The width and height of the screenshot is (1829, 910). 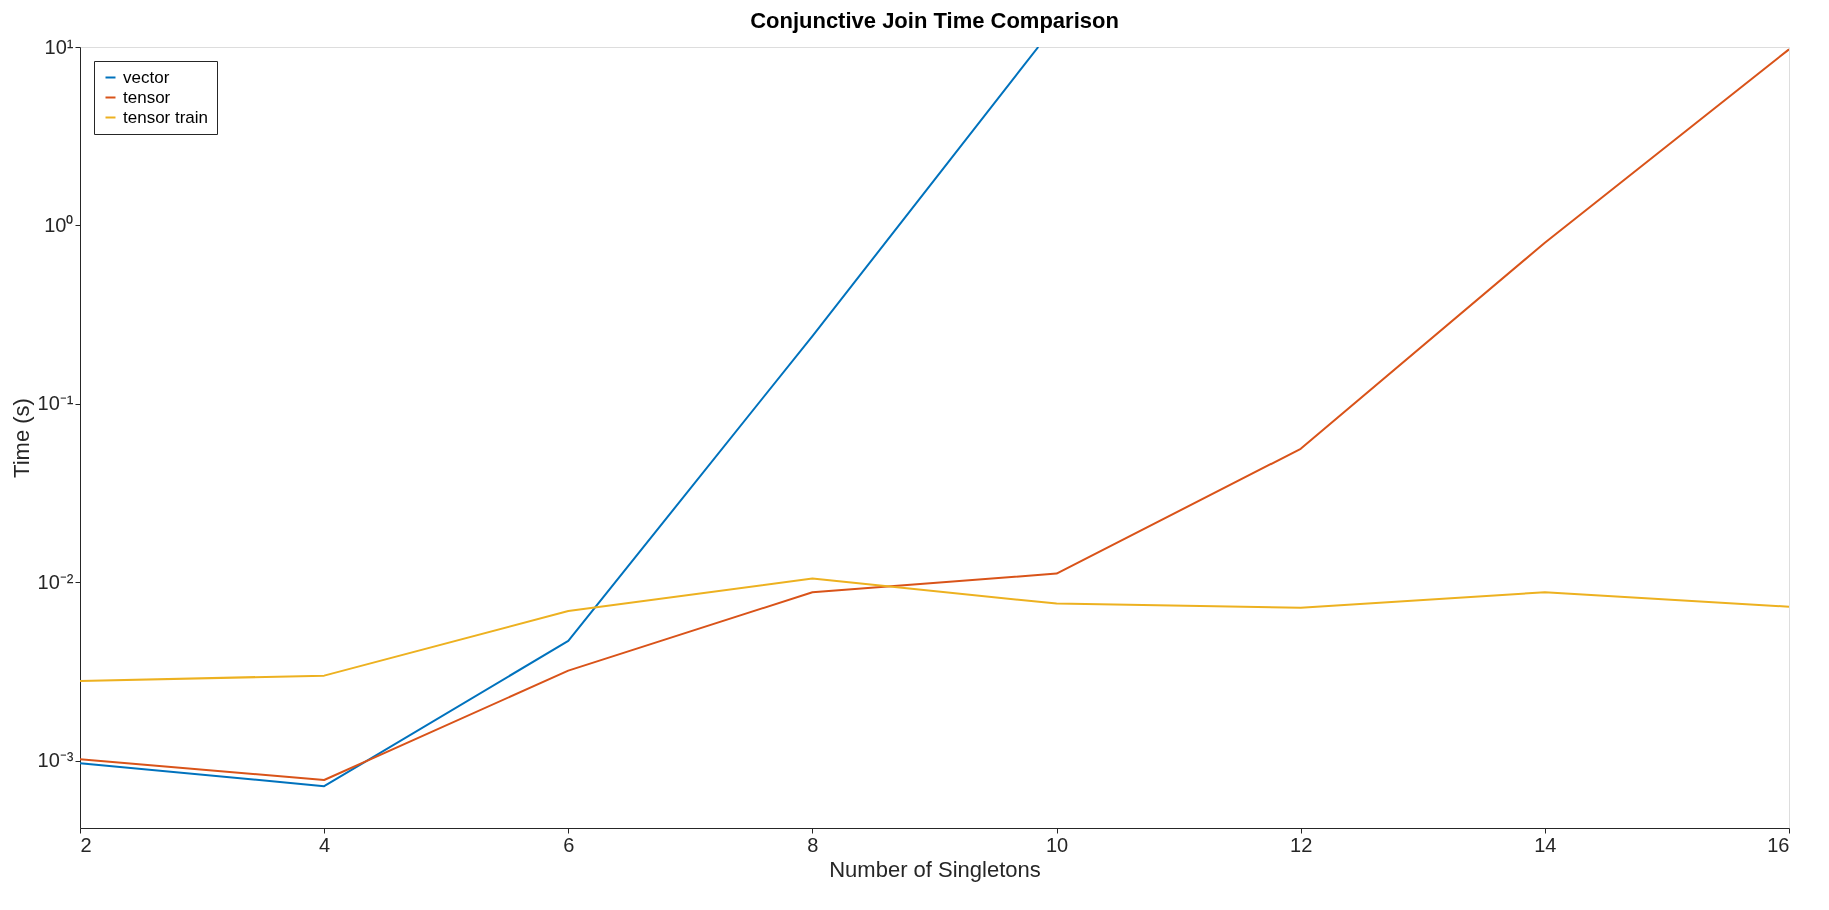 What do you see at coordinates (86, 844) in the screenshot?
I see `x-tick-label: 2` at bounding box center [86, 844].